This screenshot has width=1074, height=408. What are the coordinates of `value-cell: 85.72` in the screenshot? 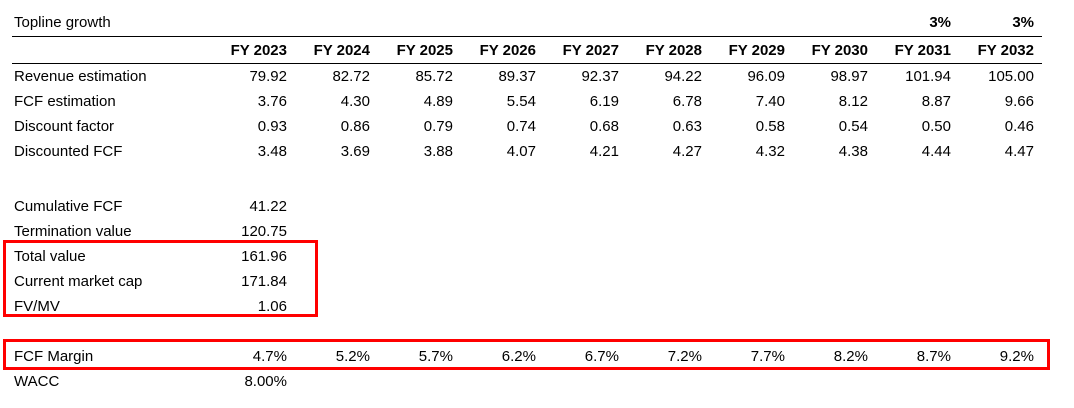 It's located at (434, 76).